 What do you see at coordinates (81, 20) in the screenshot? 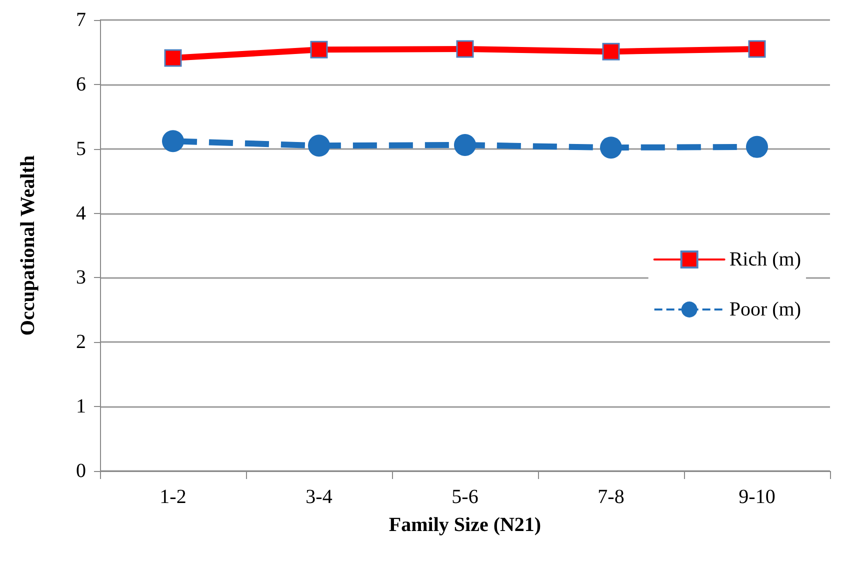
I see `y-tick-label: 7` at bounding box center [81, 20].